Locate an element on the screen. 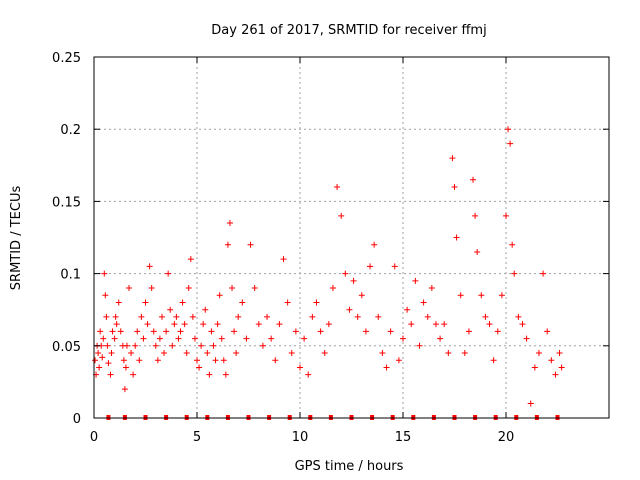 Image resolution: width=640 pixels, height=480 pixels. x-tick-label: 5 is located at coordinates (197, 437).